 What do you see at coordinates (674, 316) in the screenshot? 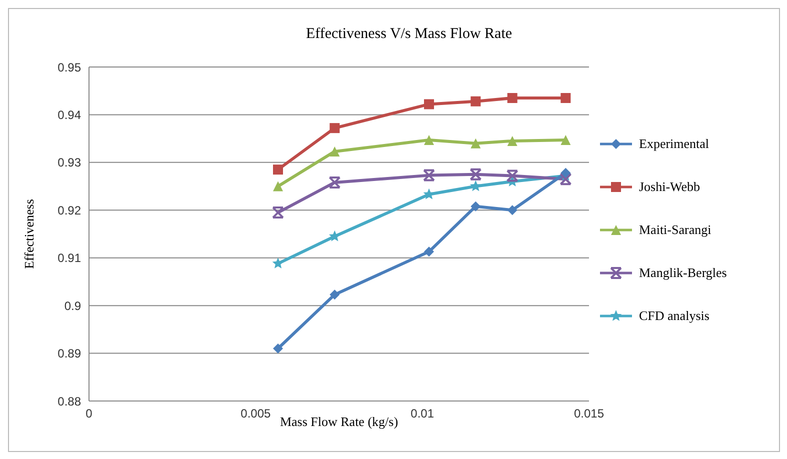
I see `legend-label: CFD analysis` at bounding box center [674, 316].